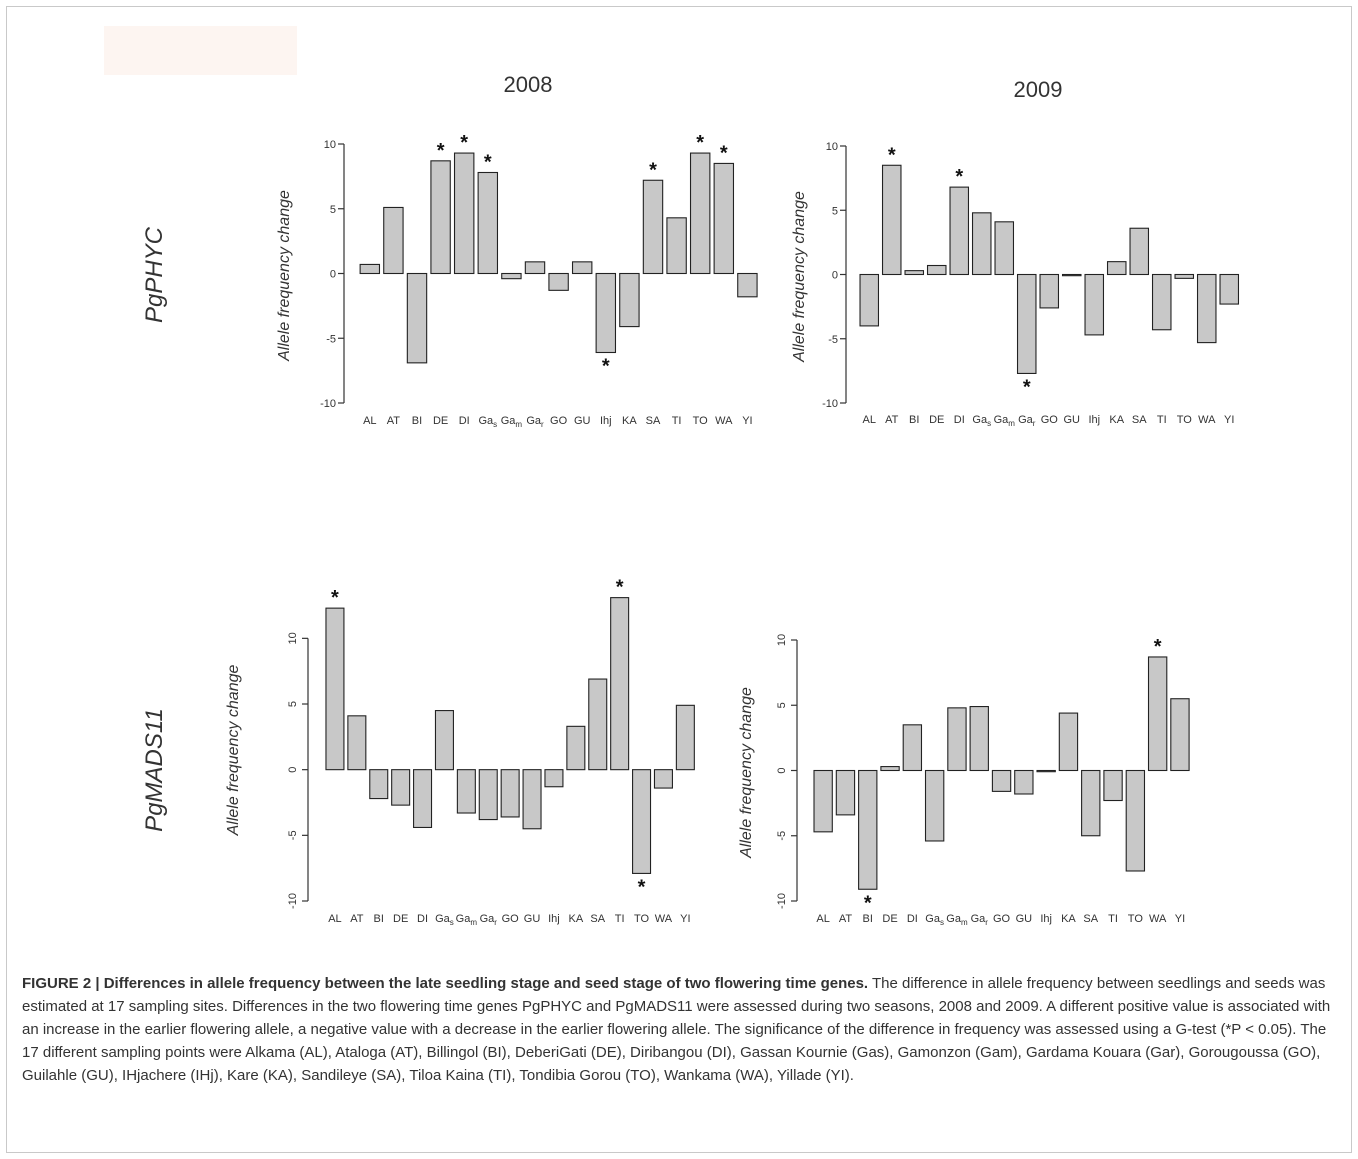 The image size is (1358, 1159). I want to click on row-label: PgPHYC, so click(154, 274).